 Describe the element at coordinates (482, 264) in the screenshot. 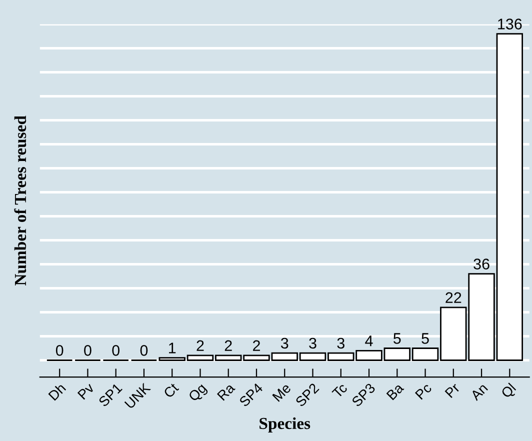

I see `data-label: 36` at that location.